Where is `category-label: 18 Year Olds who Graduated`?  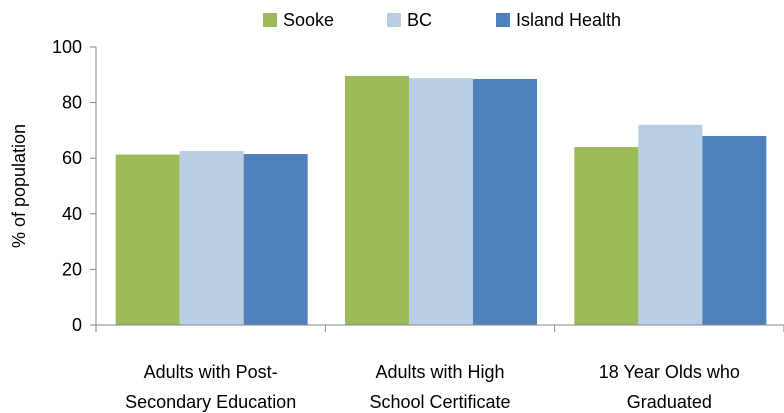
category-label: 18 Year Olds who Graduated is located at coordinates (669, 387).